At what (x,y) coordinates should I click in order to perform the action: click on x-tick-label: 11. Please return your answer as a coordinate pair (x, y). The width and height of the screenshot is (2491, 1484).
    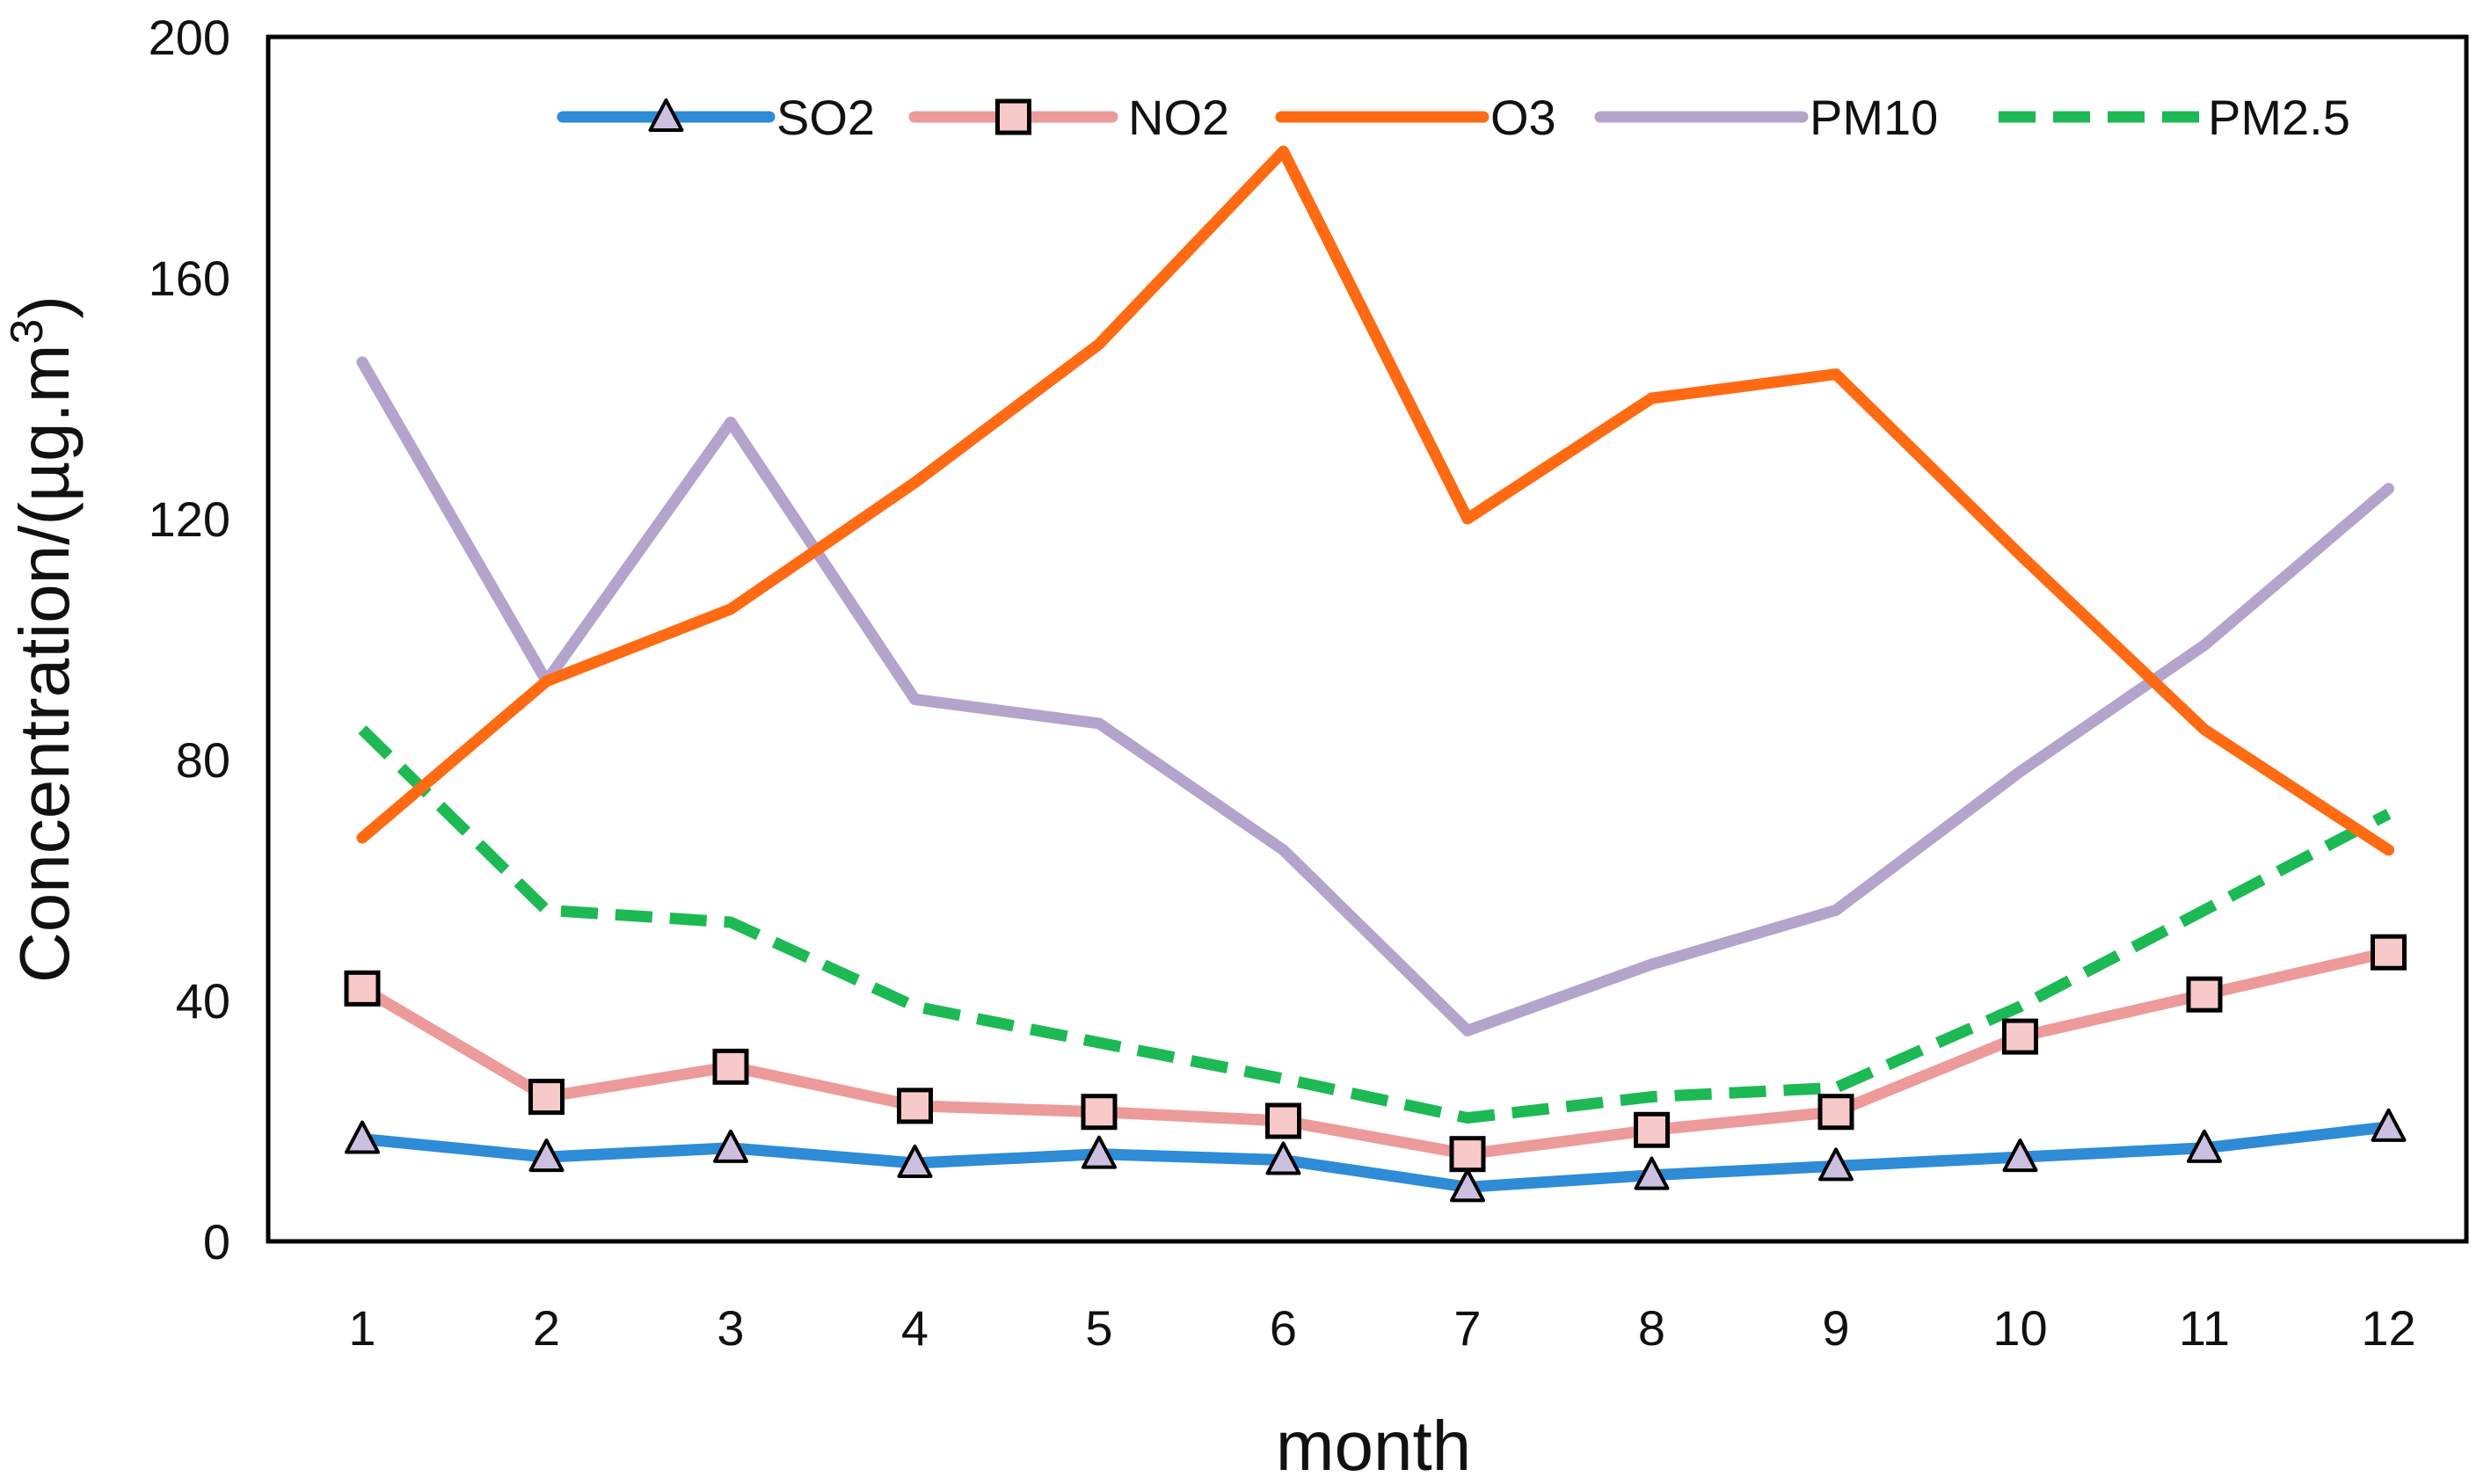
    Looking at the image, I should click on (2204, 1328).